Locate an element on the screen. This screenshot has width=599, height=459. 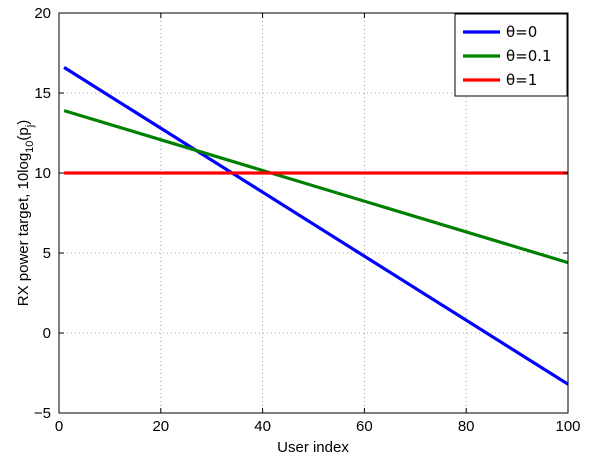
y-tick-label: 20 is located at coordinates (42, 13).